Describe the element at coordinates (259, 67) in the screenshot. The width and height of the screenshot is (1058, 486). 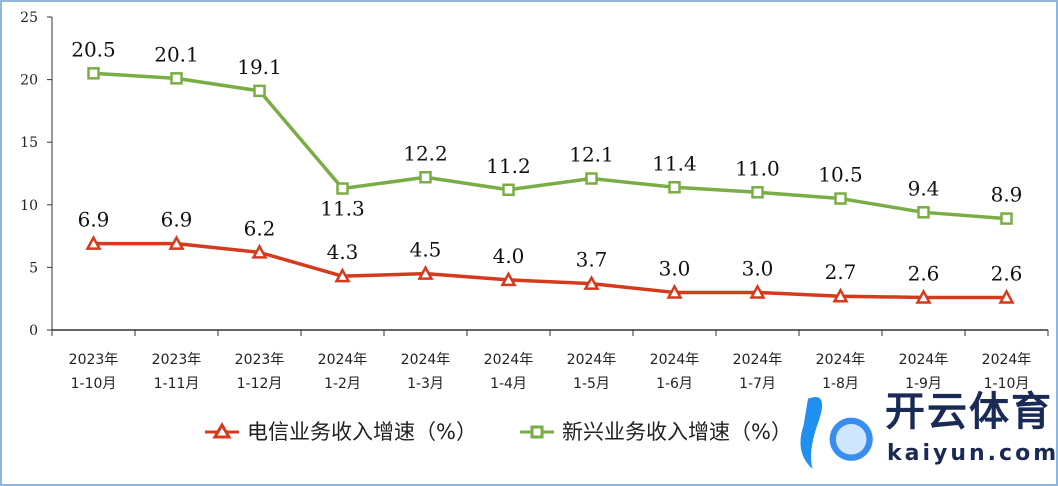
I see `data-label: 19.1` at that location.